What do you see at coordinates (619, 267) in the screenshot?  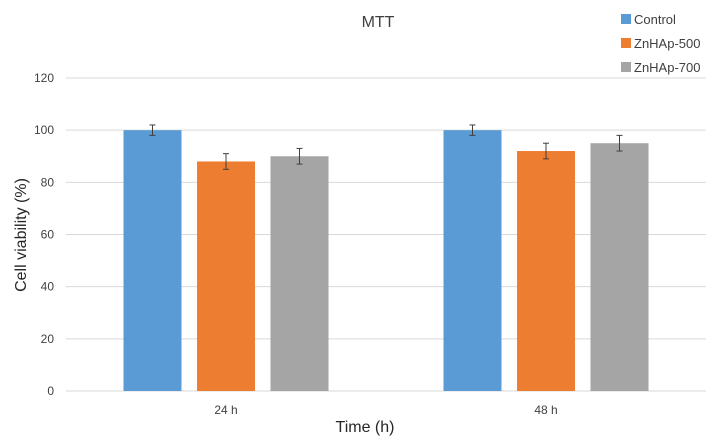 I see `bar-znhap-700-48h` at bounding box center [619, 267].